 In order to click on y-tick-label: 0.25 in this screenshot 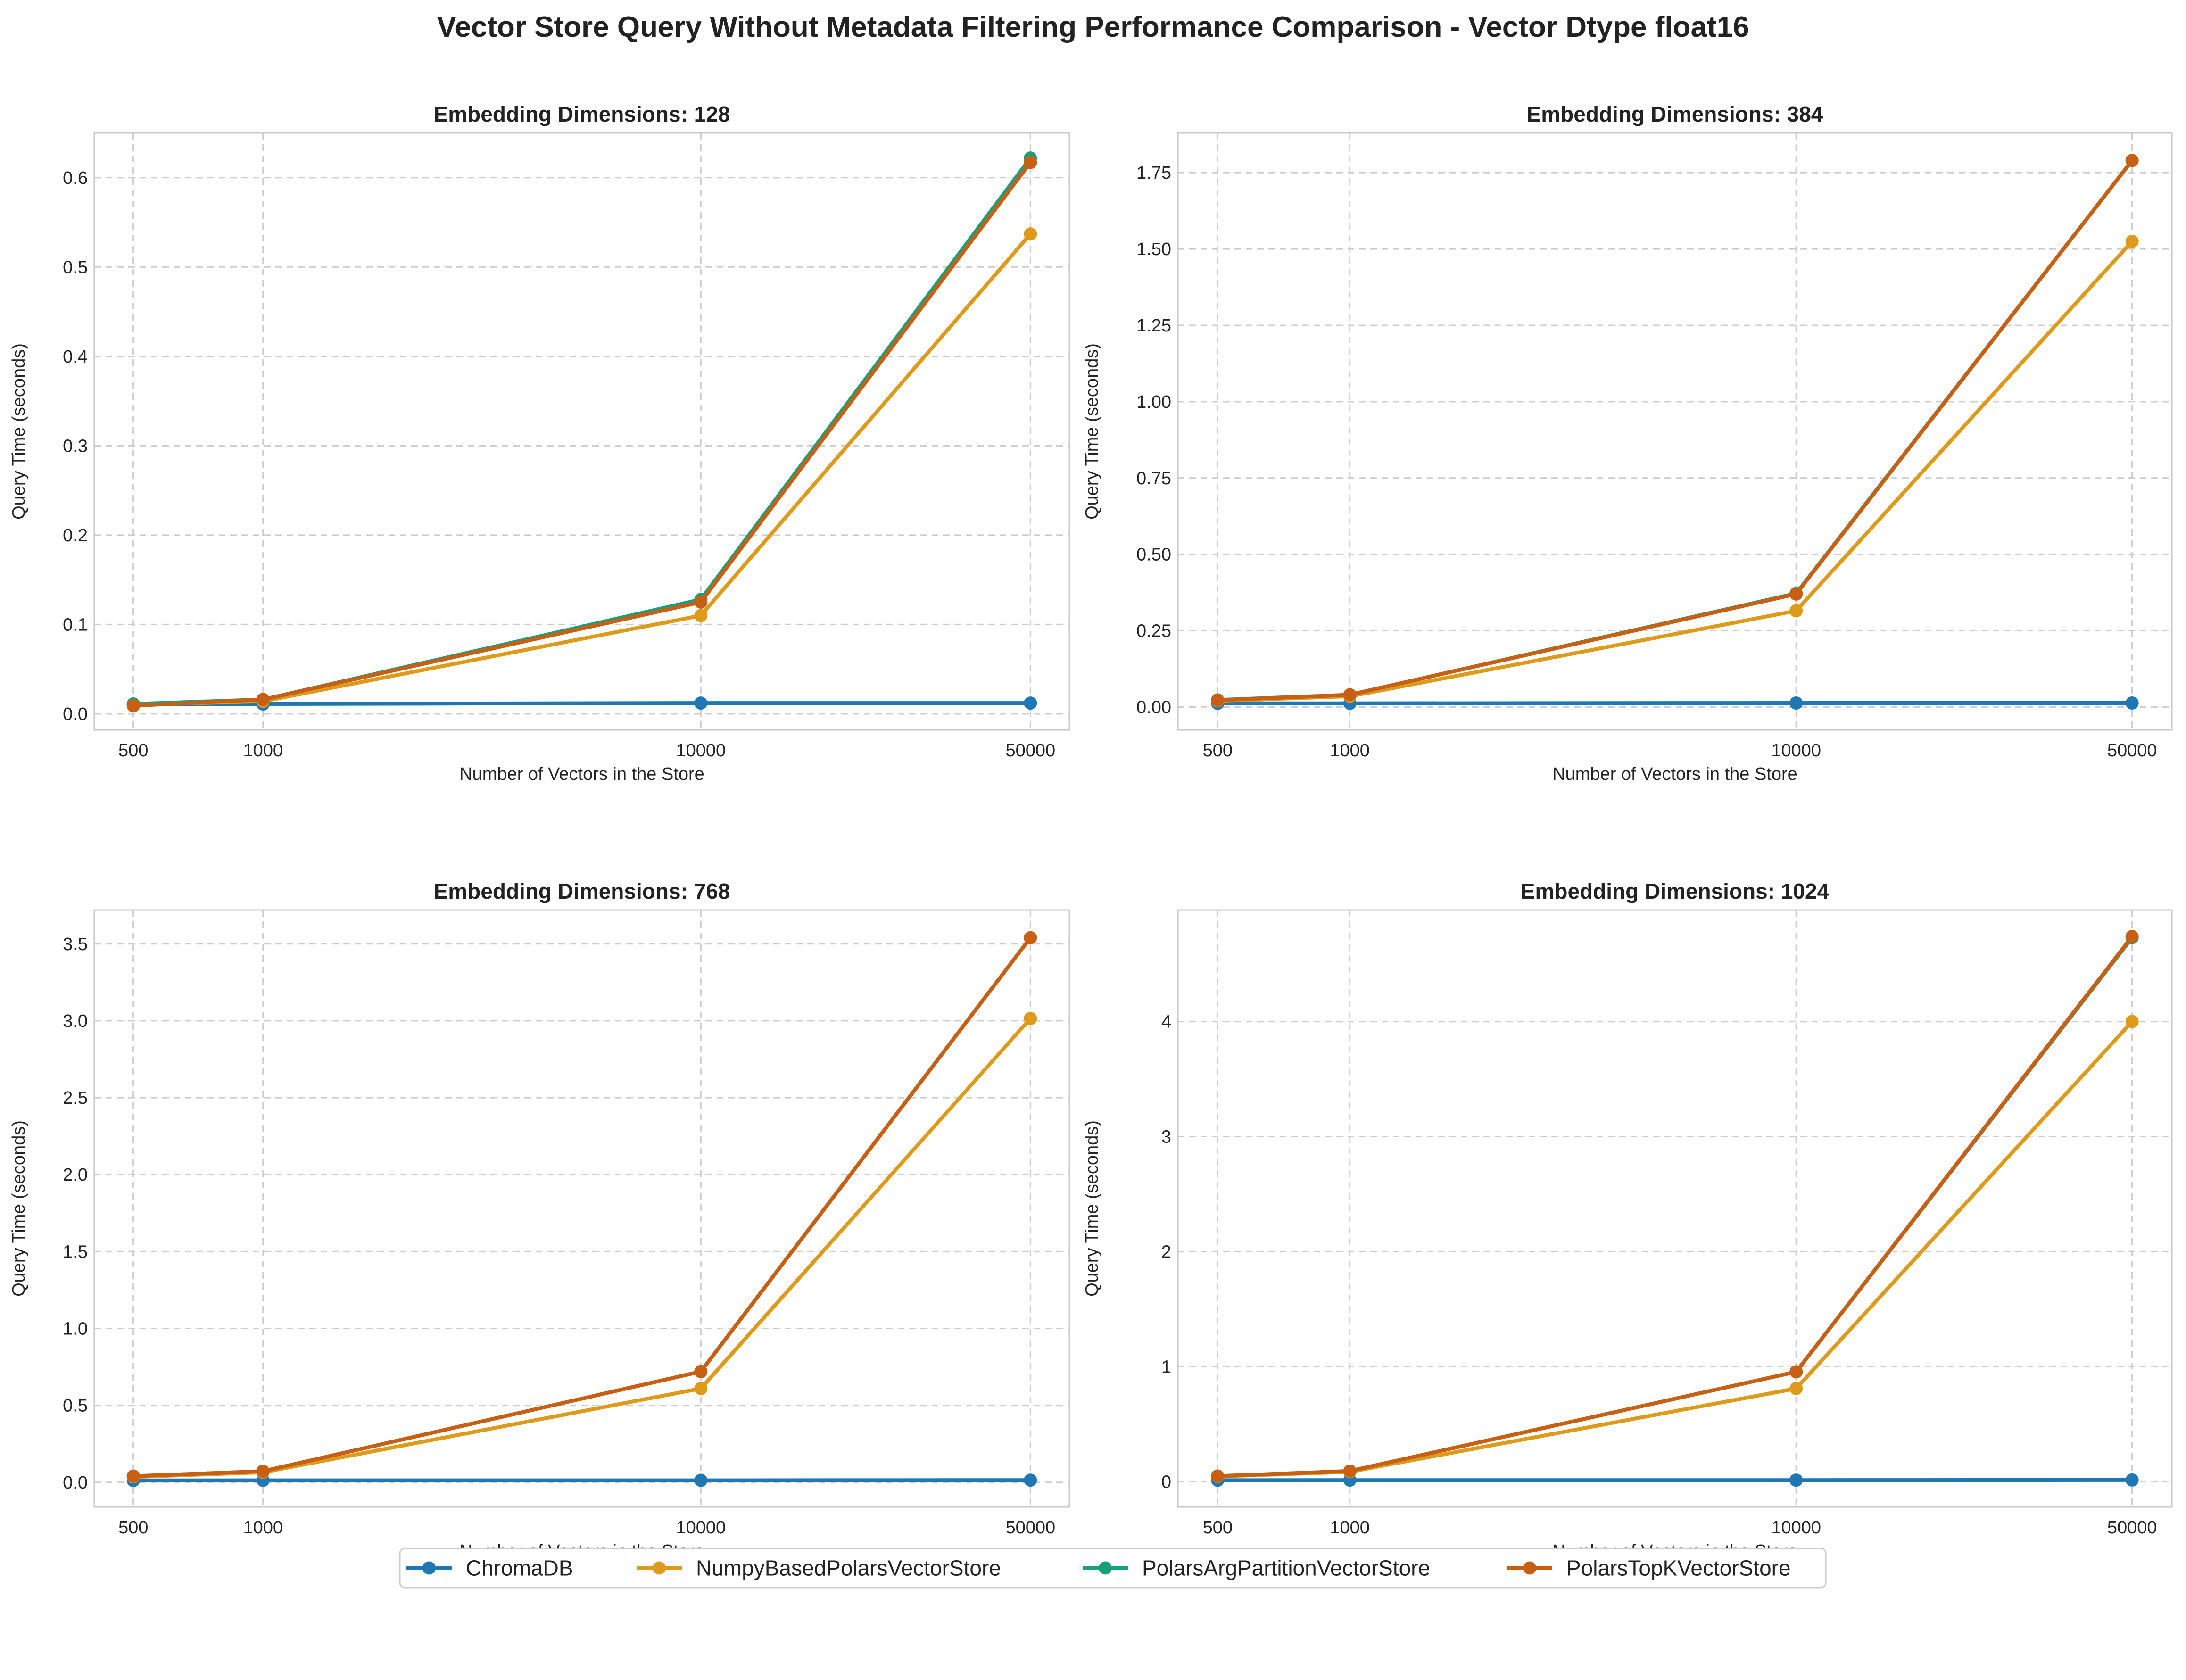, I will do `click(1153, 631)`.